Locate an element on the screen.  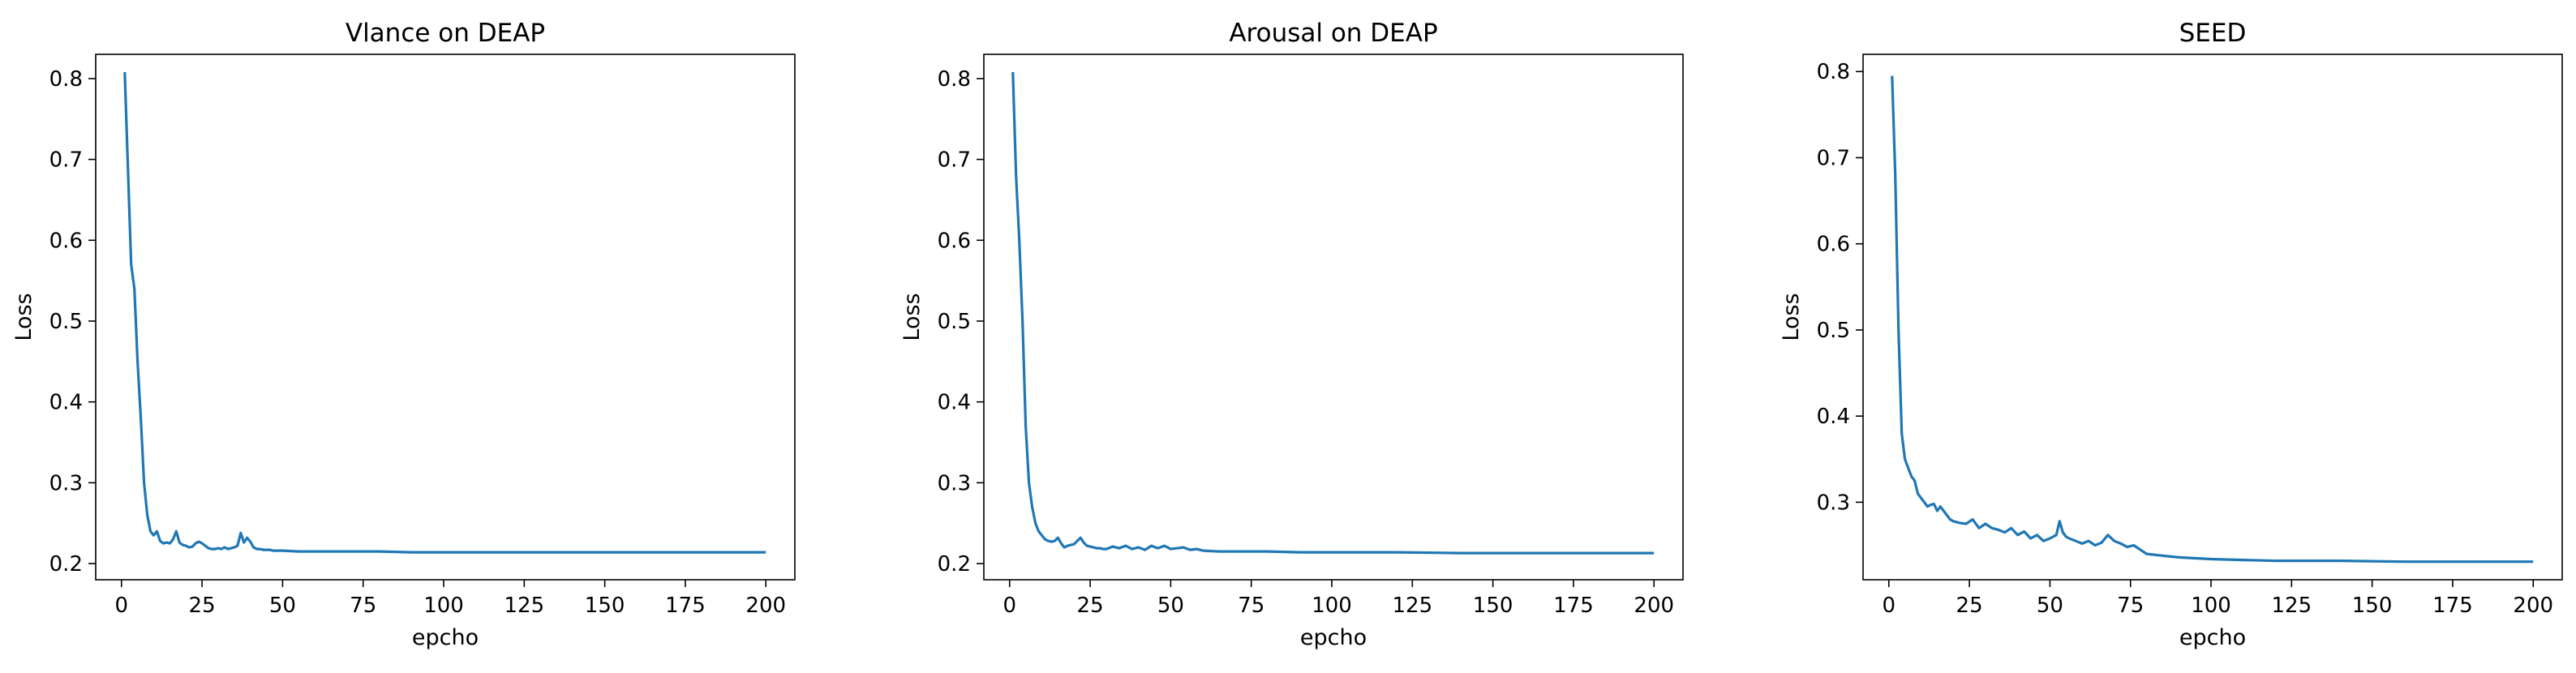
chart-title: Vlance on DEAP is located at coordinates (445, 33).